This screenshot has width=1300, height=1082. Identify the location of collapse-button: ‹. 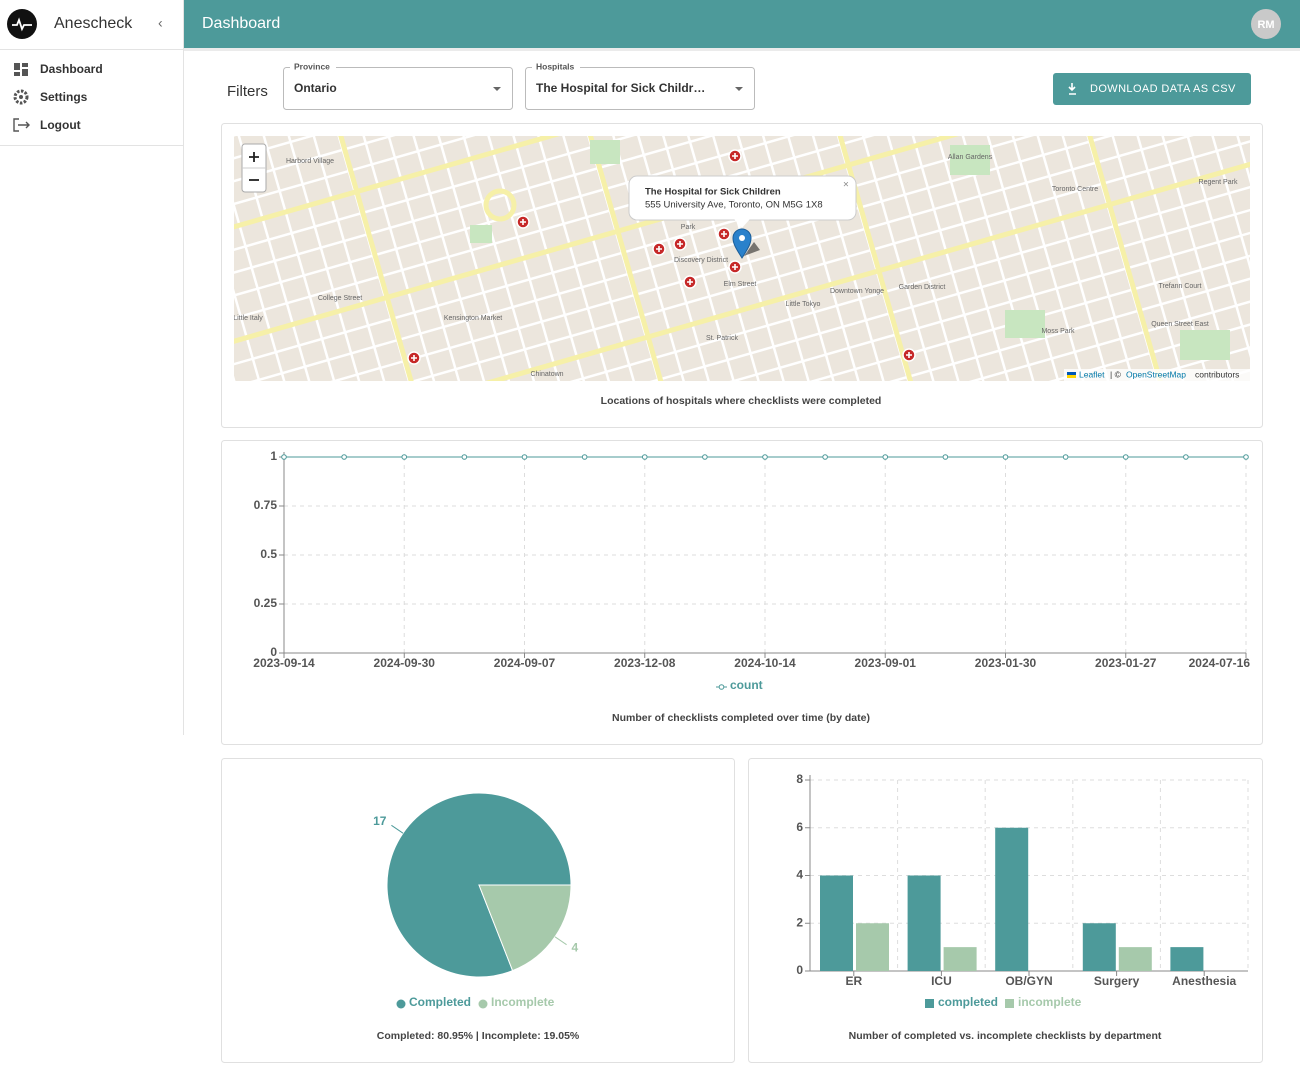
(160, 23).